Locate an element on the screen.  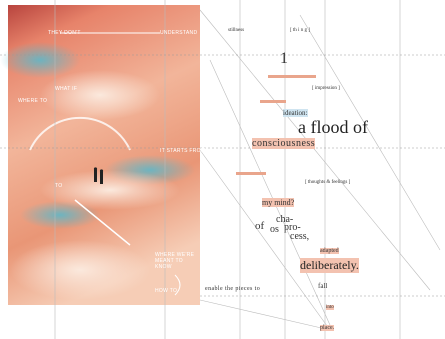
label: WHERE TO is located at coordinates (33, 101).